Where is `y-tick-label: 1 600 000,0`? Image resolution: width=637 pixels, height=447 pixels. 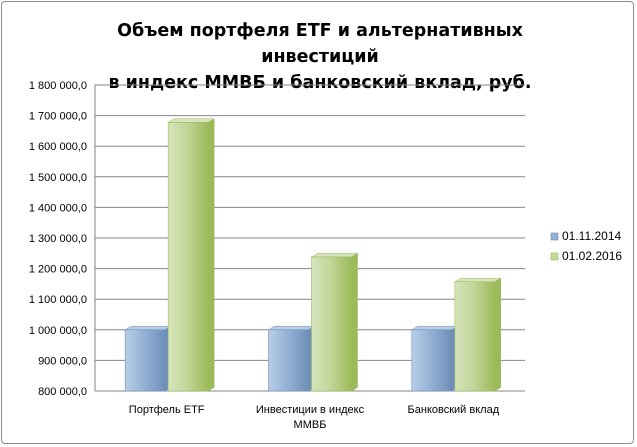
y-tick-label: 1 600 000,0 is located at coordinates (58, 147).